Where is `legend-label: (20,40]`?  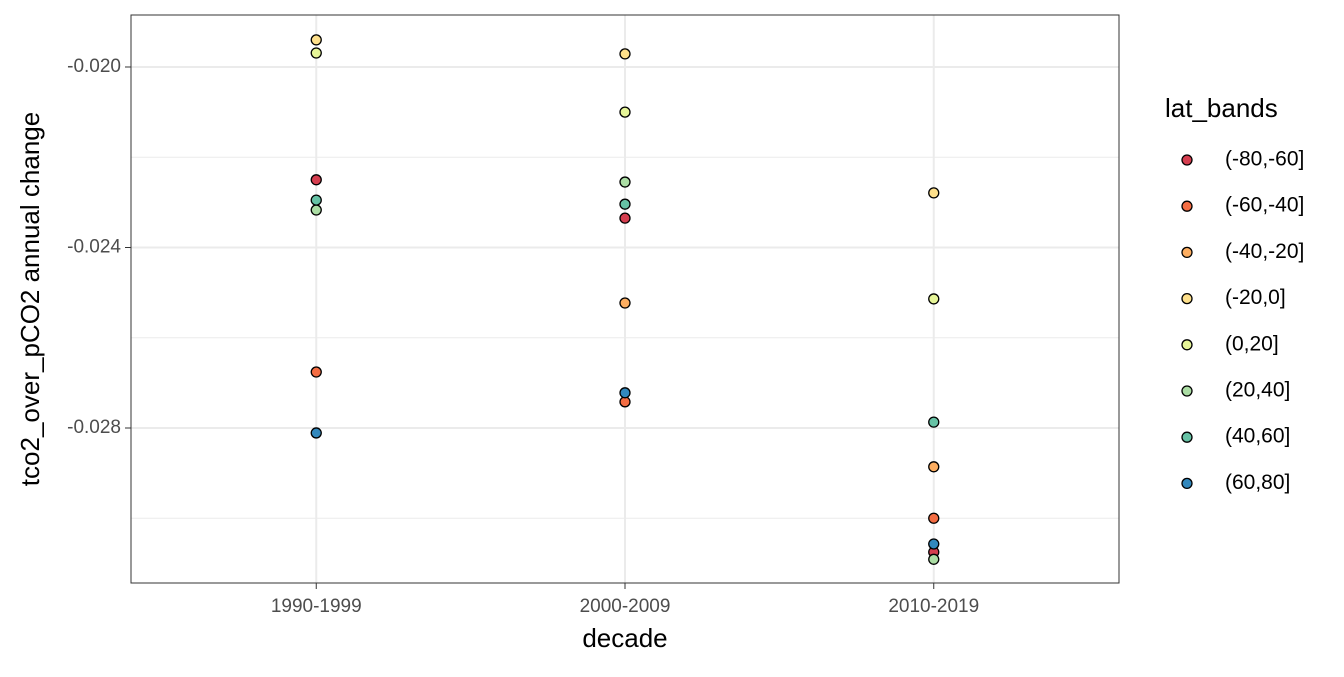 legend-label: (20,40] is located at coordinates (1257, 390).